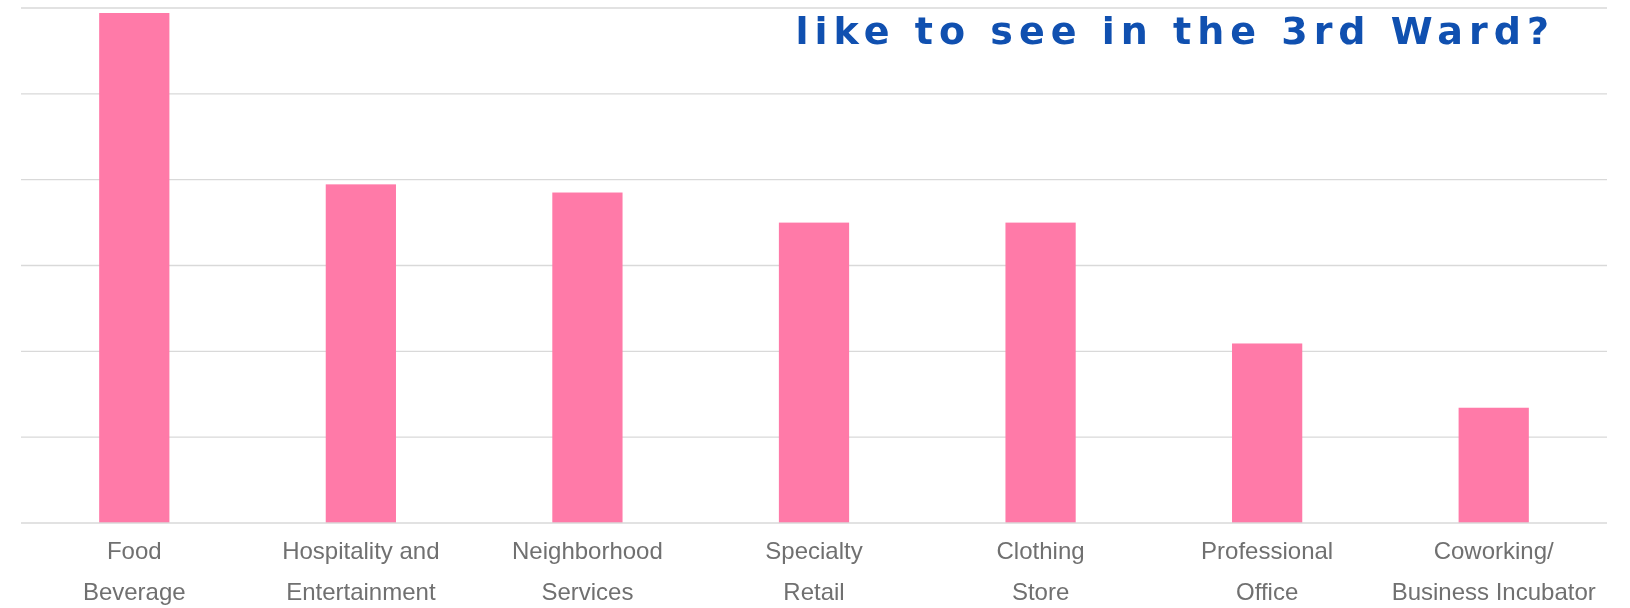 The width and height of the screenshot is (1630, 608). I want to click on x-tick-label: Neighborhood Services, so click(587, 571).